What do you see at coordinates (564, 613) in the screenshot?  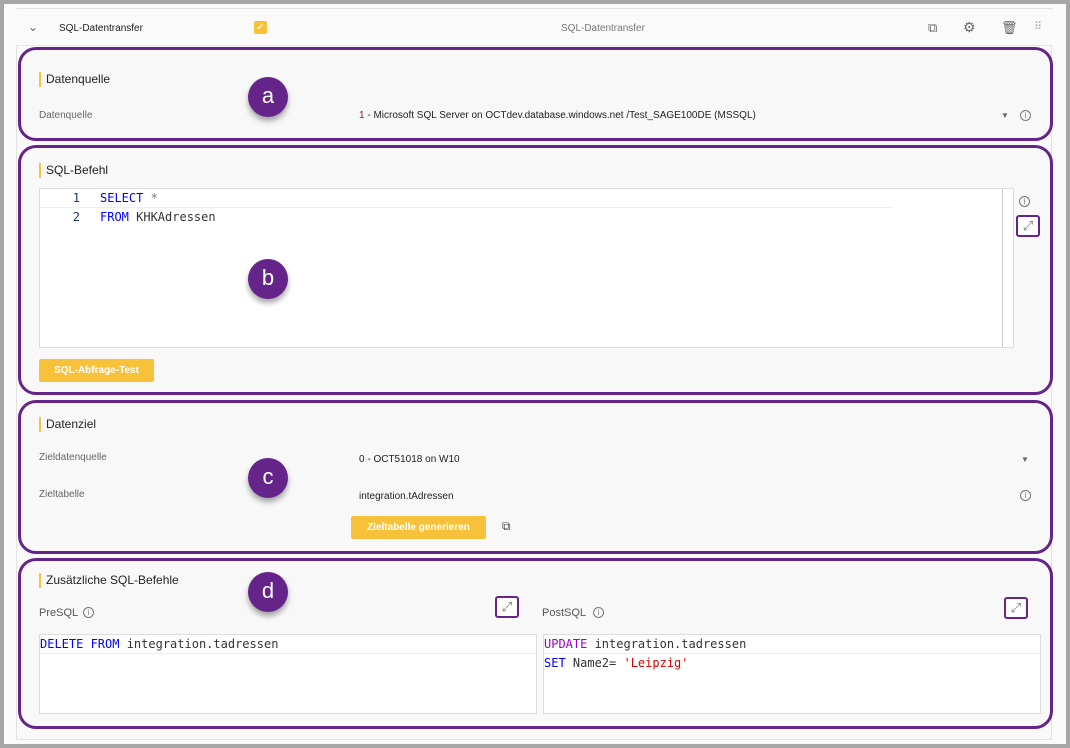 I see `postsql-label: PostSQL` at bounding box center [564, 613].